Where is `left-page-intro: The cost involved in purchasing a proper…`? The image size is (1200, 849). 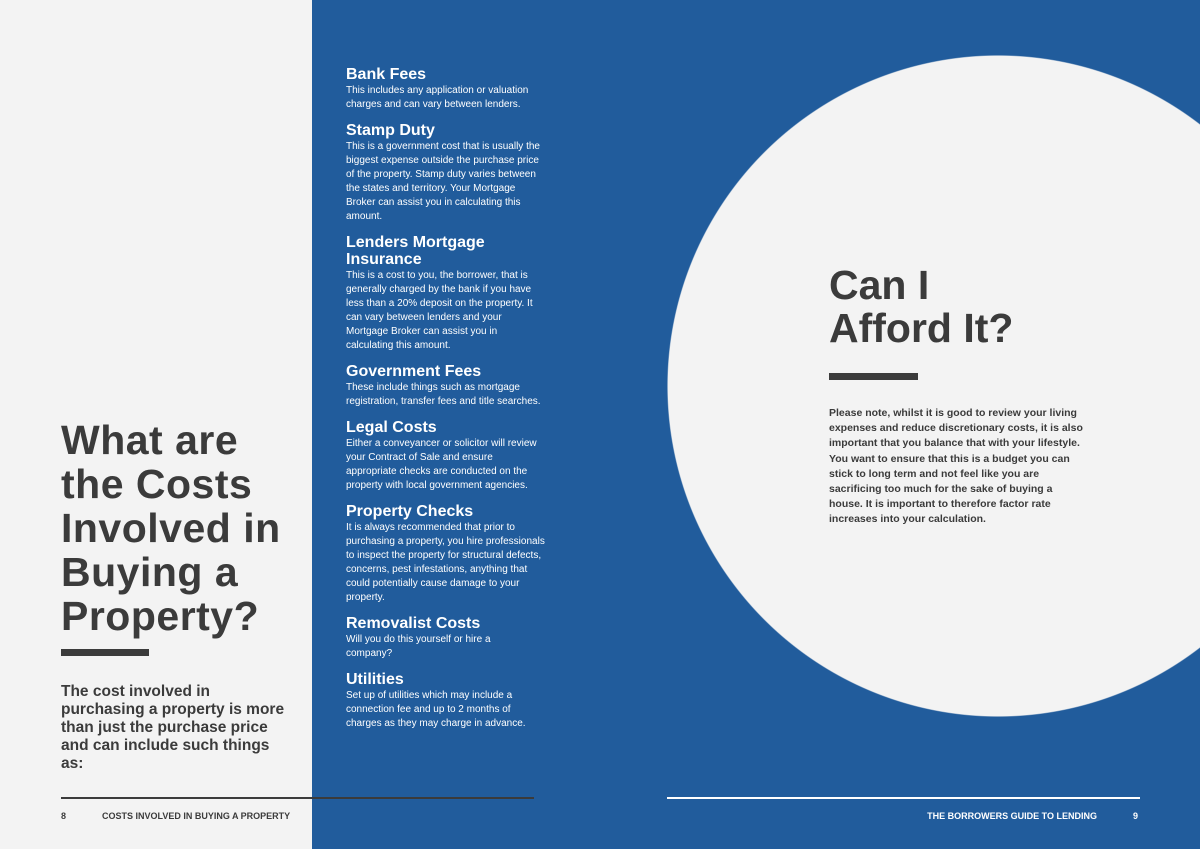 left-page-intro: The cost involved in purchasing a proper… is located at coordinates (173, 727).